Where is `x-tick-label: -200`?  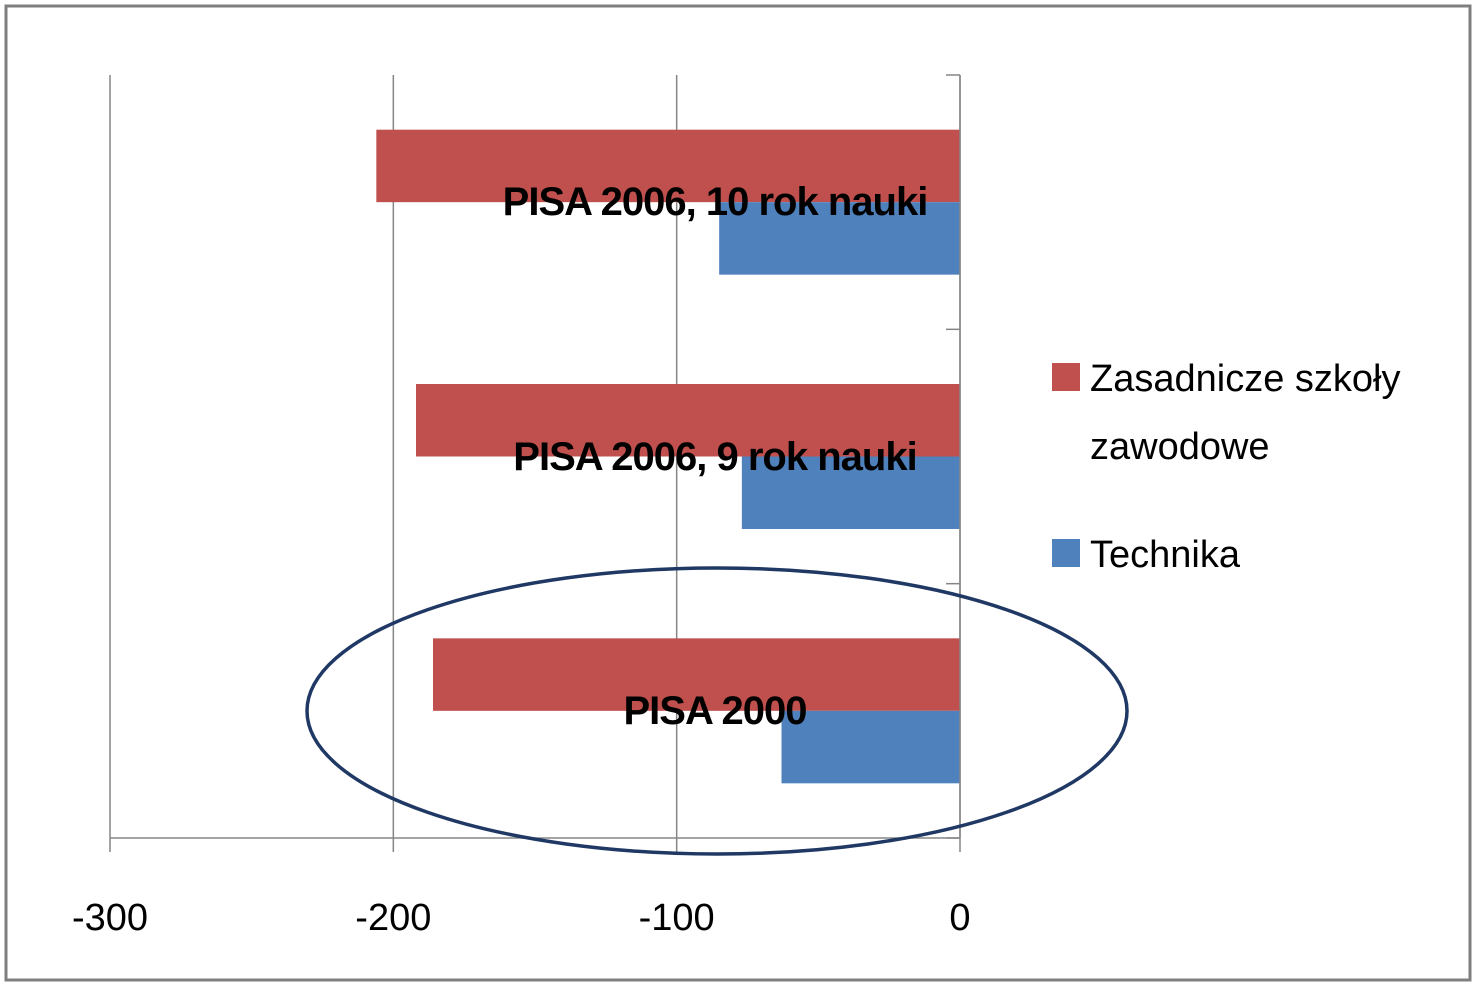 x-tick-label: -200 is located at coordinates (393, 918).